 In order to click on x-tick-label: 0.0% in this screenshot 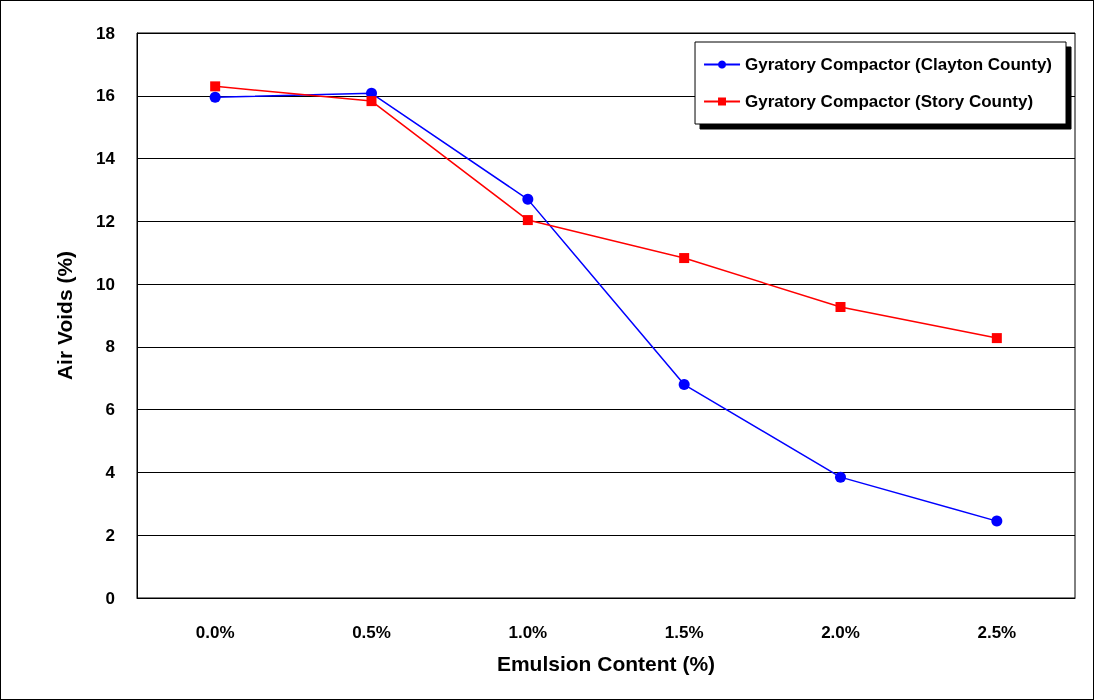, I will do `click(215, 632)`.